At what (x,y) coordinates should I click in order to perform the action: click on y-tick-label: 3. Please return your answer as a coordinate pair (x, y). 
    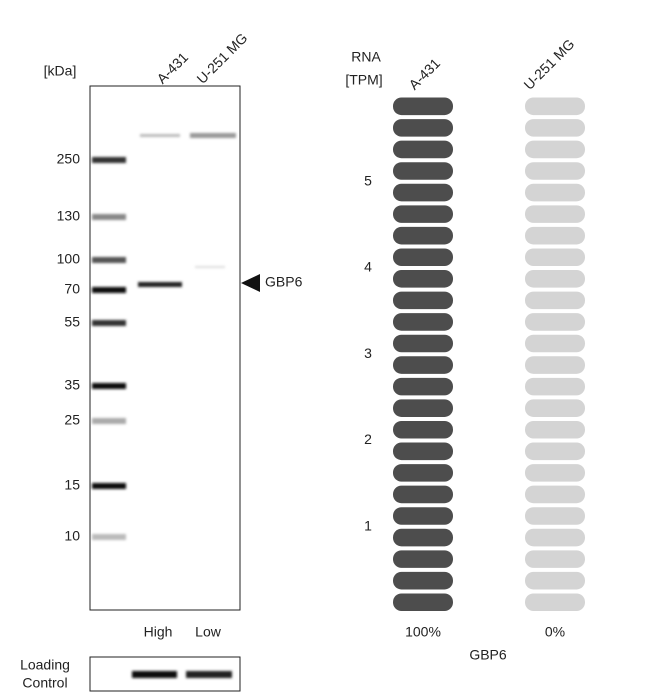
    Looking at the image, I should click on (368, 353).